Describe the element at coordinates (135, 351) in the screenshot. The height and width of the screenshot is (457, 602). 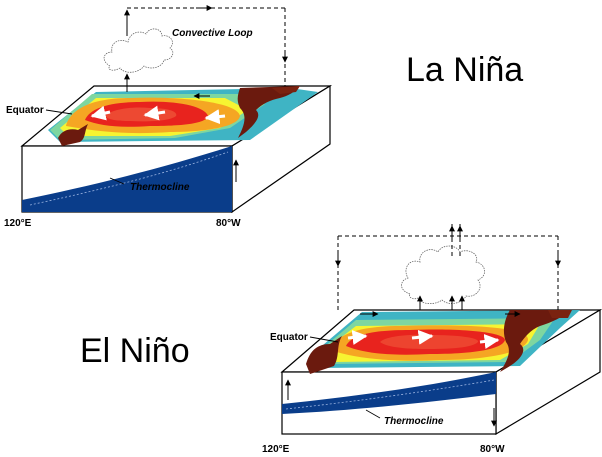
I see `el-nino-title: El Niño` at that location.